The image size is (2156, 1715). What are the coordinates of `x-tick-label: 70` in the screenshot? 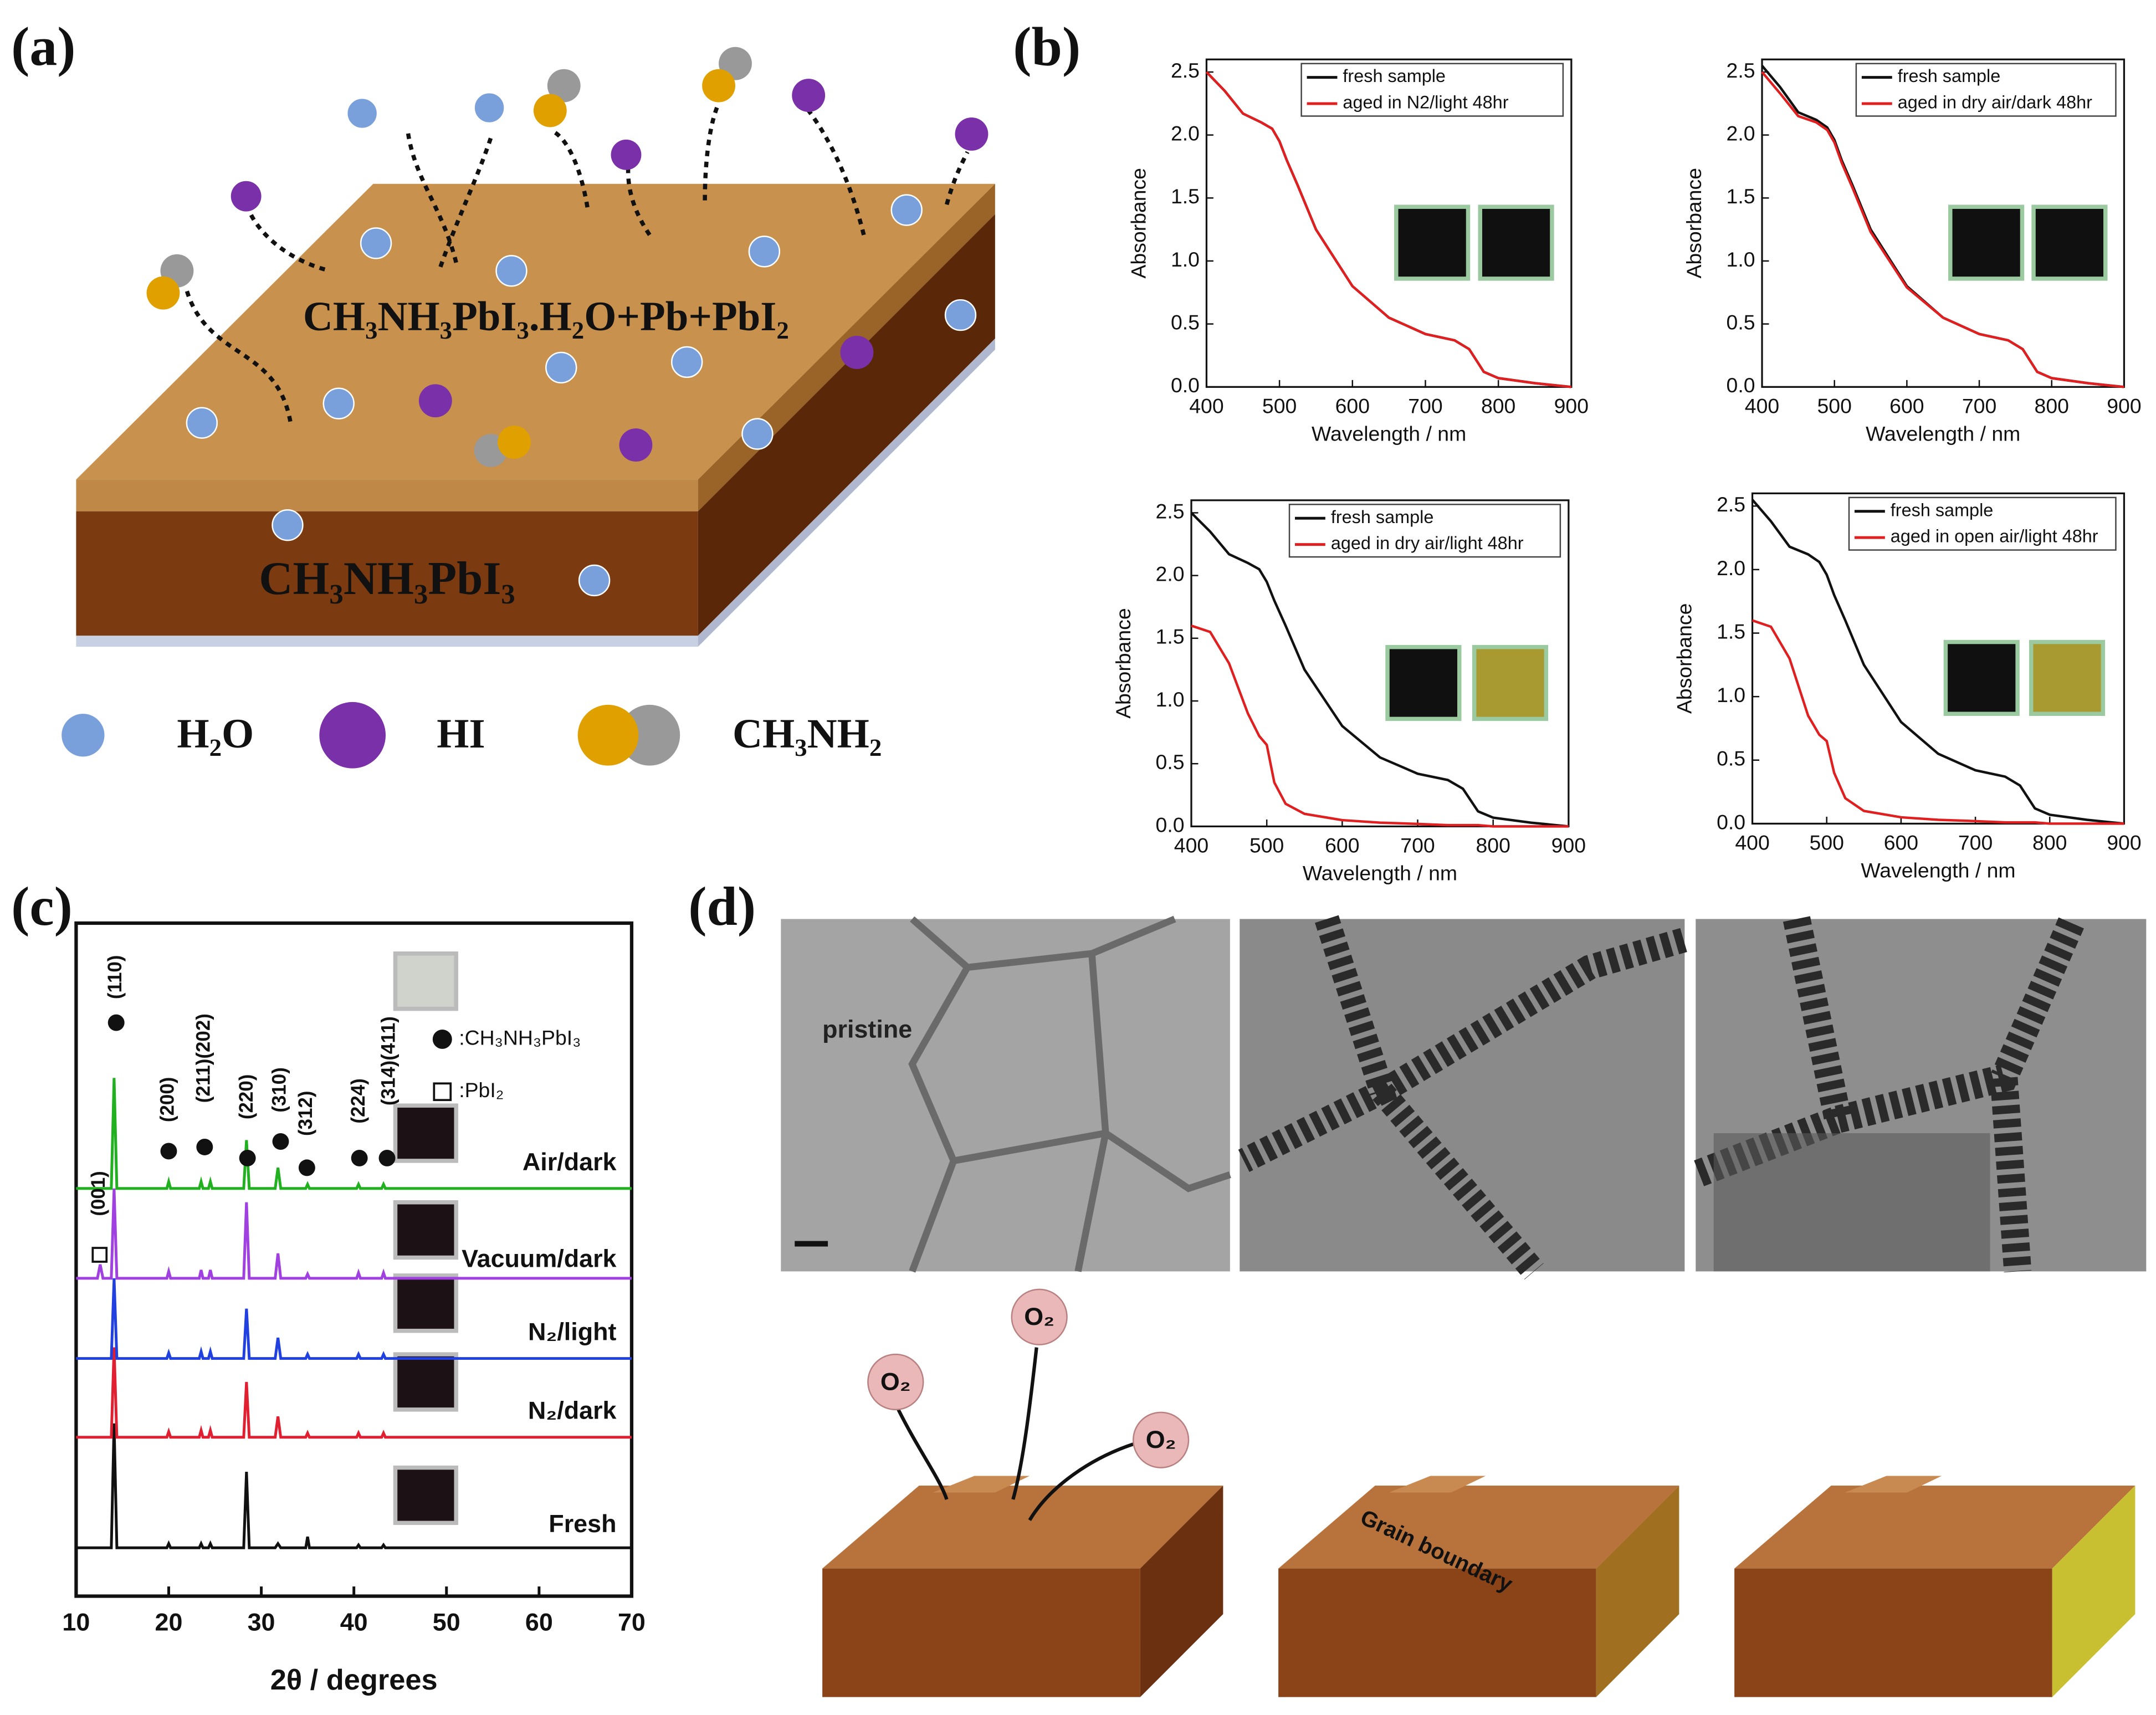 It's located at (632, 1622).